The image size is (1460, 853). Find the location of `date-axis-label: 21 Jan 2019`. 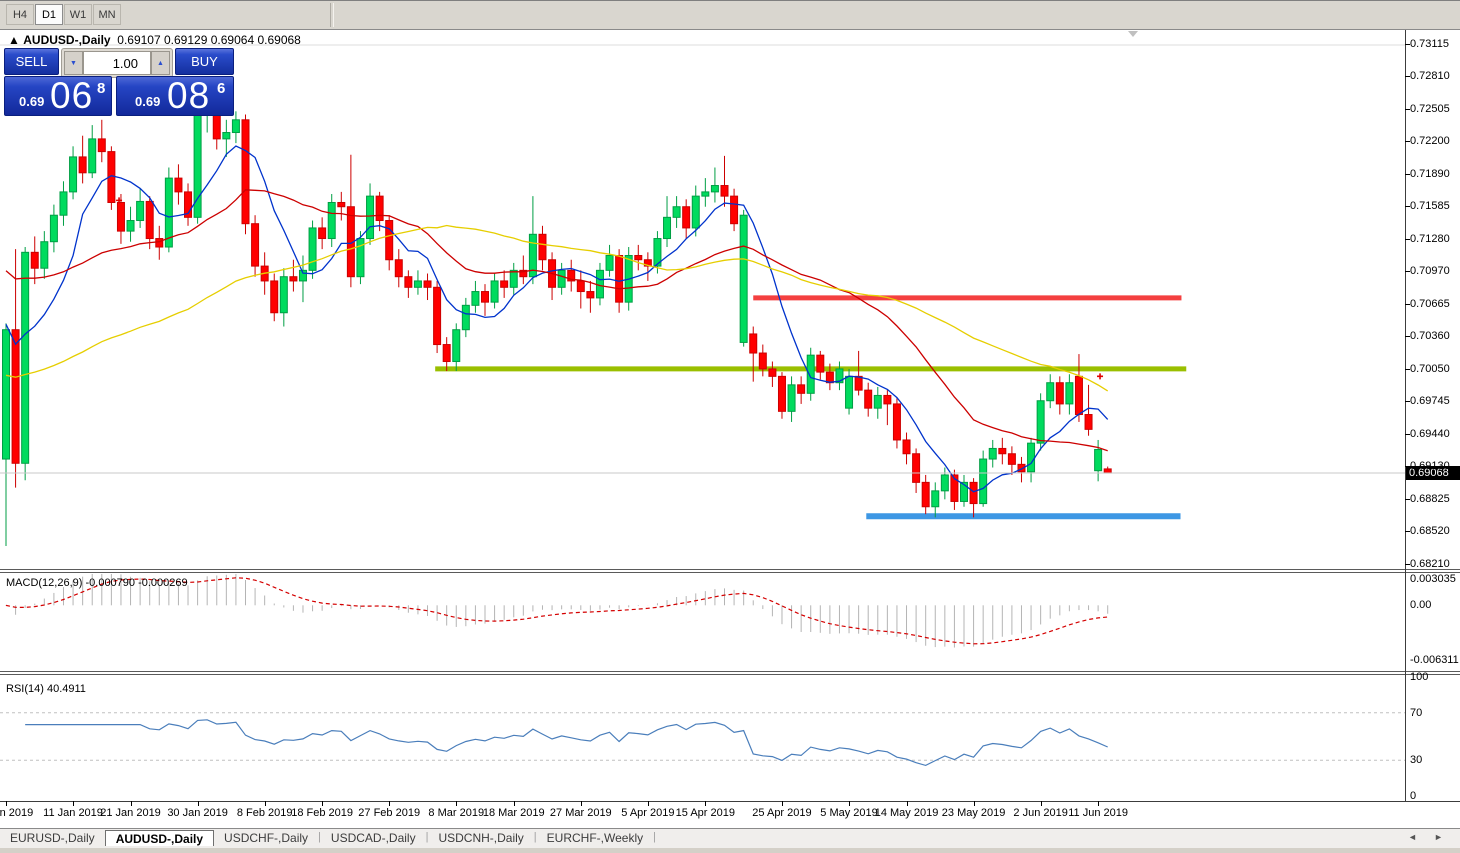

date-axis-label: 21 Jan 2019 is located at coordinates (130, 813).